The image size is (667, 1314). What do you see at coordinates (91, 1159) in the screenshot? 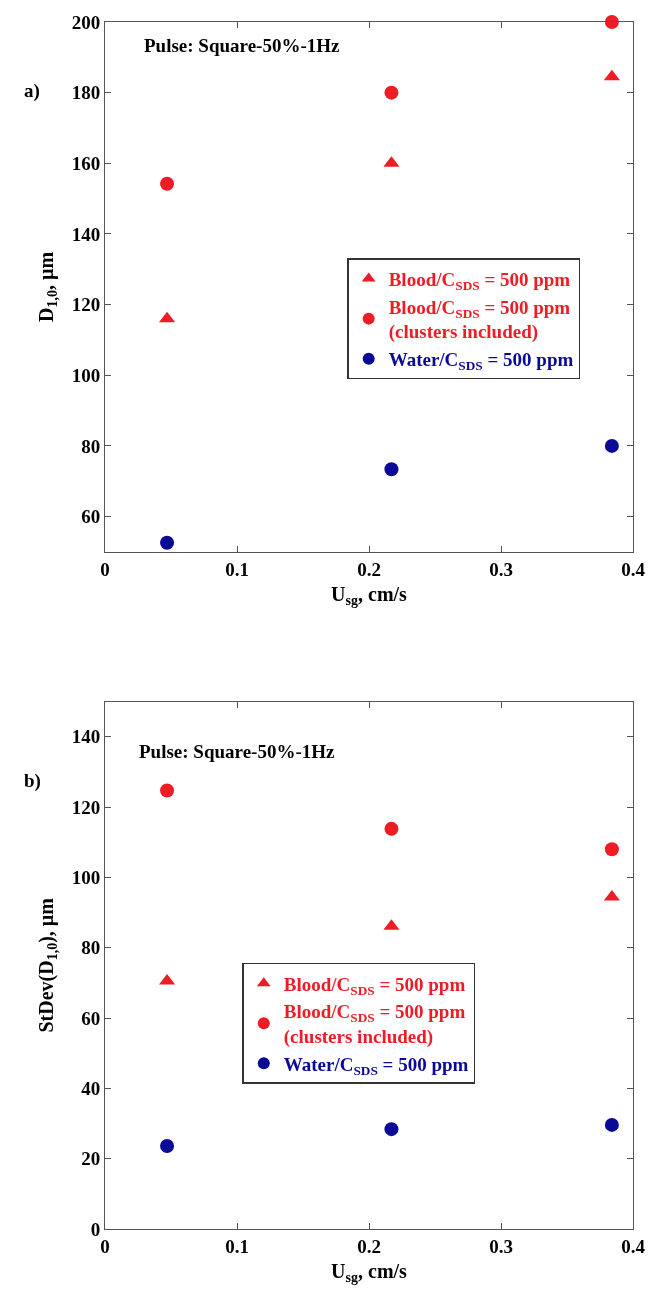
I see `y-tick-label: 20` at bounding box center [91, 1159].